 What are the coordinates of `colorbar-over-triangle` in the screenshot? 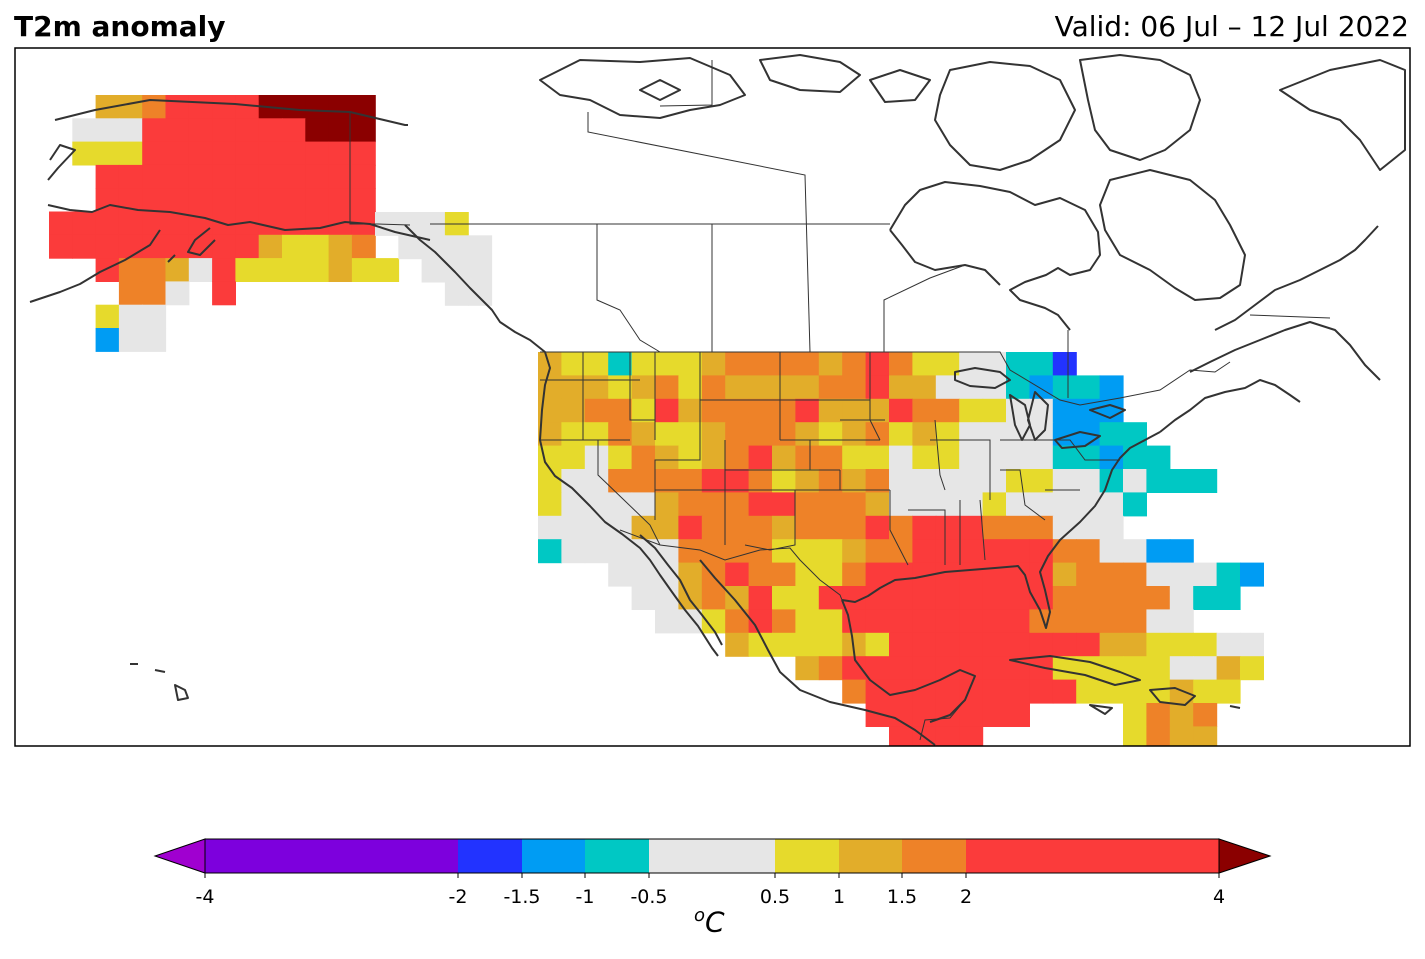 It's located at (1245, 856).